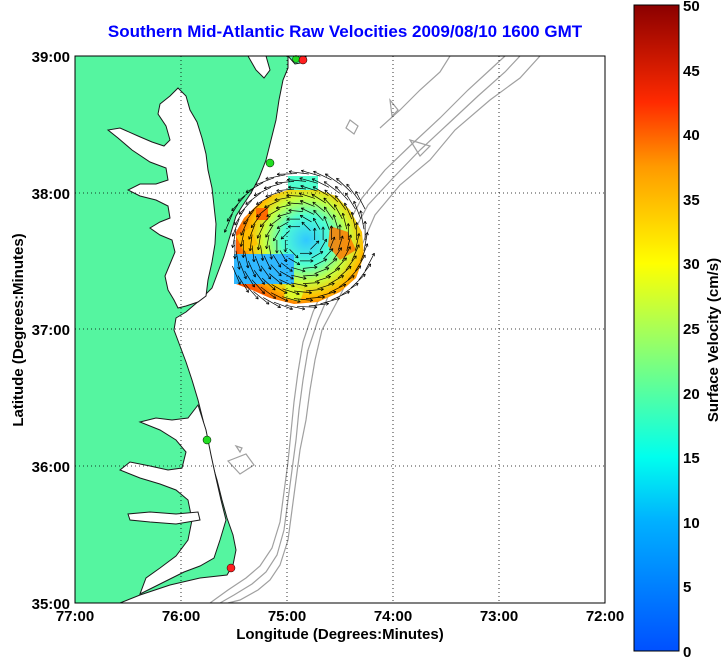  I want to click on colorbar-tick-label: 10, so click(691, 523).